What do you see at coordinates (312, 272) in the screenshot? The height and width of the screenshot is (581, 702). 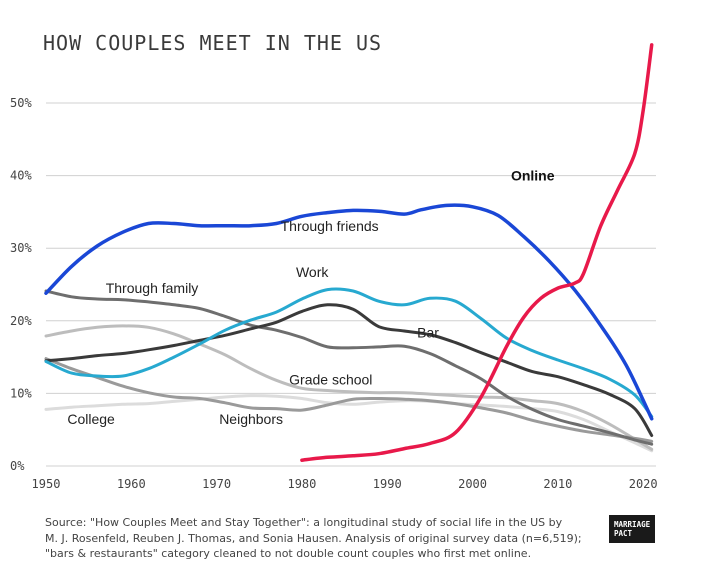 I see `series-label-work: Work` at bounding box center [312, 272].